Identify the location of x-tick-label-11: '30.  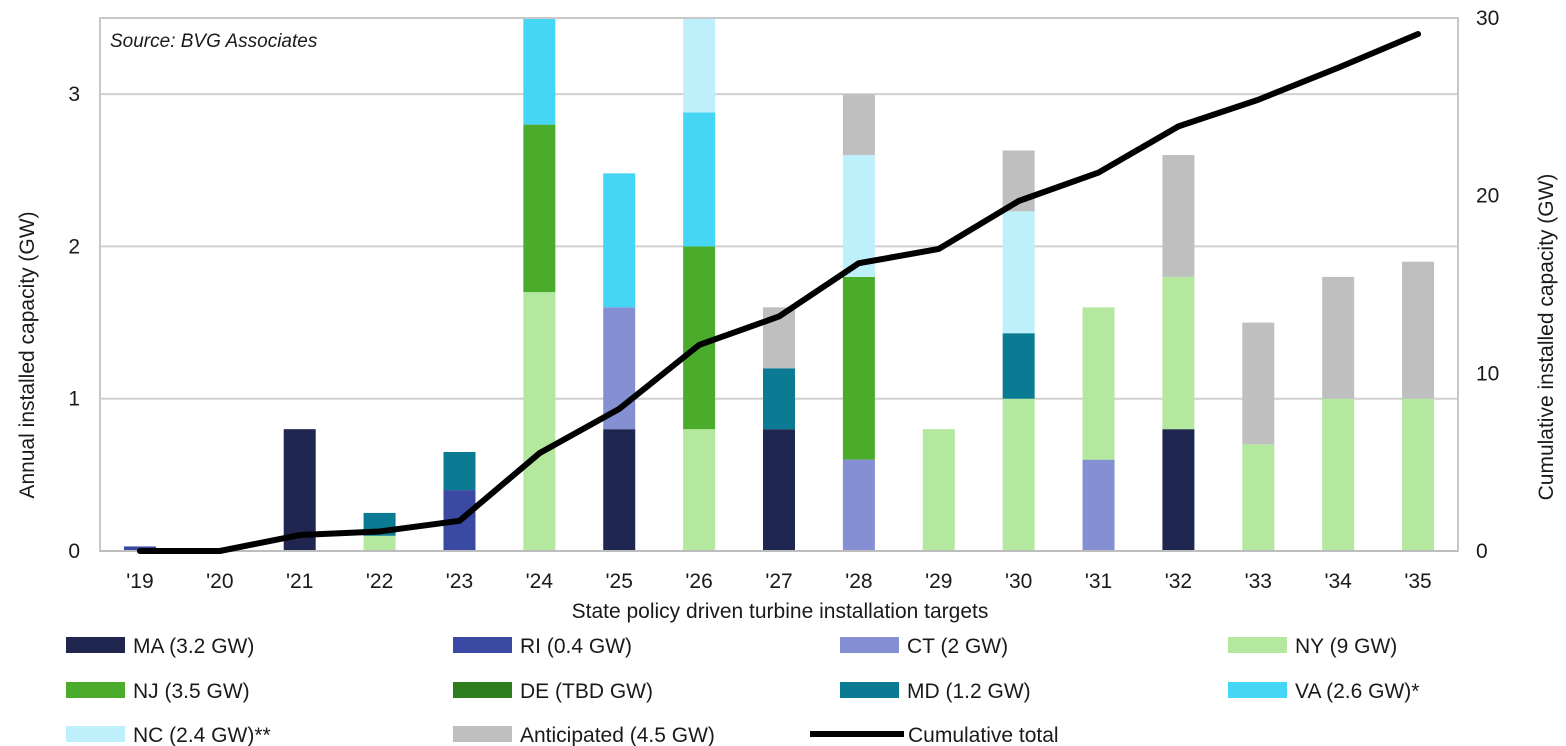
(1018, 581).